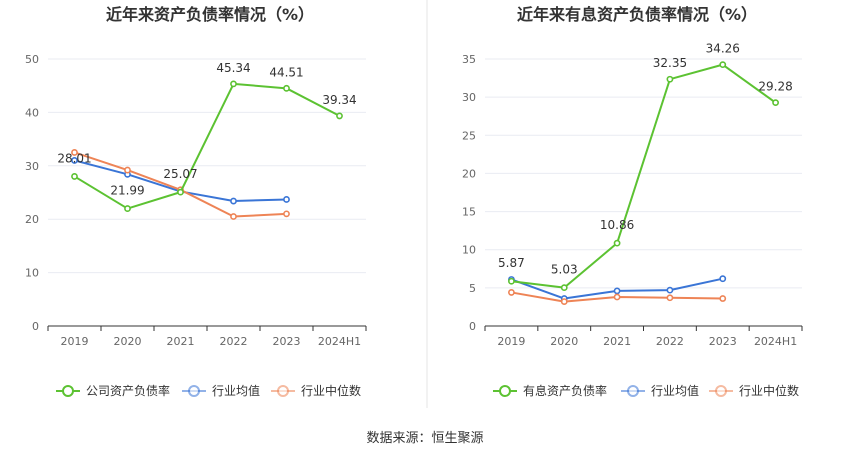  What do you see at coordinates (472, 288) in the screenshot?
I see `y-tick-label: 5` at bounding box center [472, 288].